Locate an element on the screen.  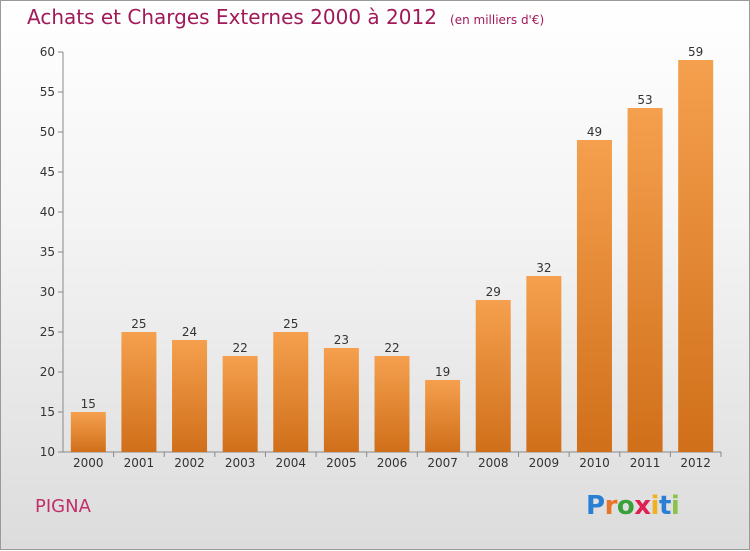
x-tick-label: 2006 is located at coordinates (392, 463).